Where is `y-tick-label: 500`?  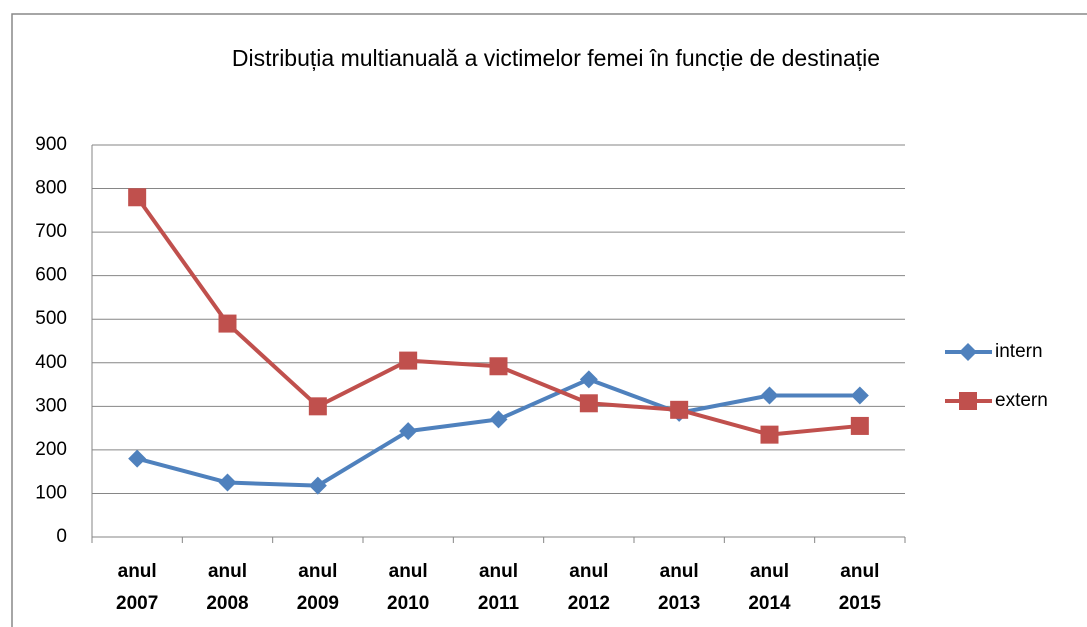
y-tick-label: 500 is located at coordinates (51, 318).